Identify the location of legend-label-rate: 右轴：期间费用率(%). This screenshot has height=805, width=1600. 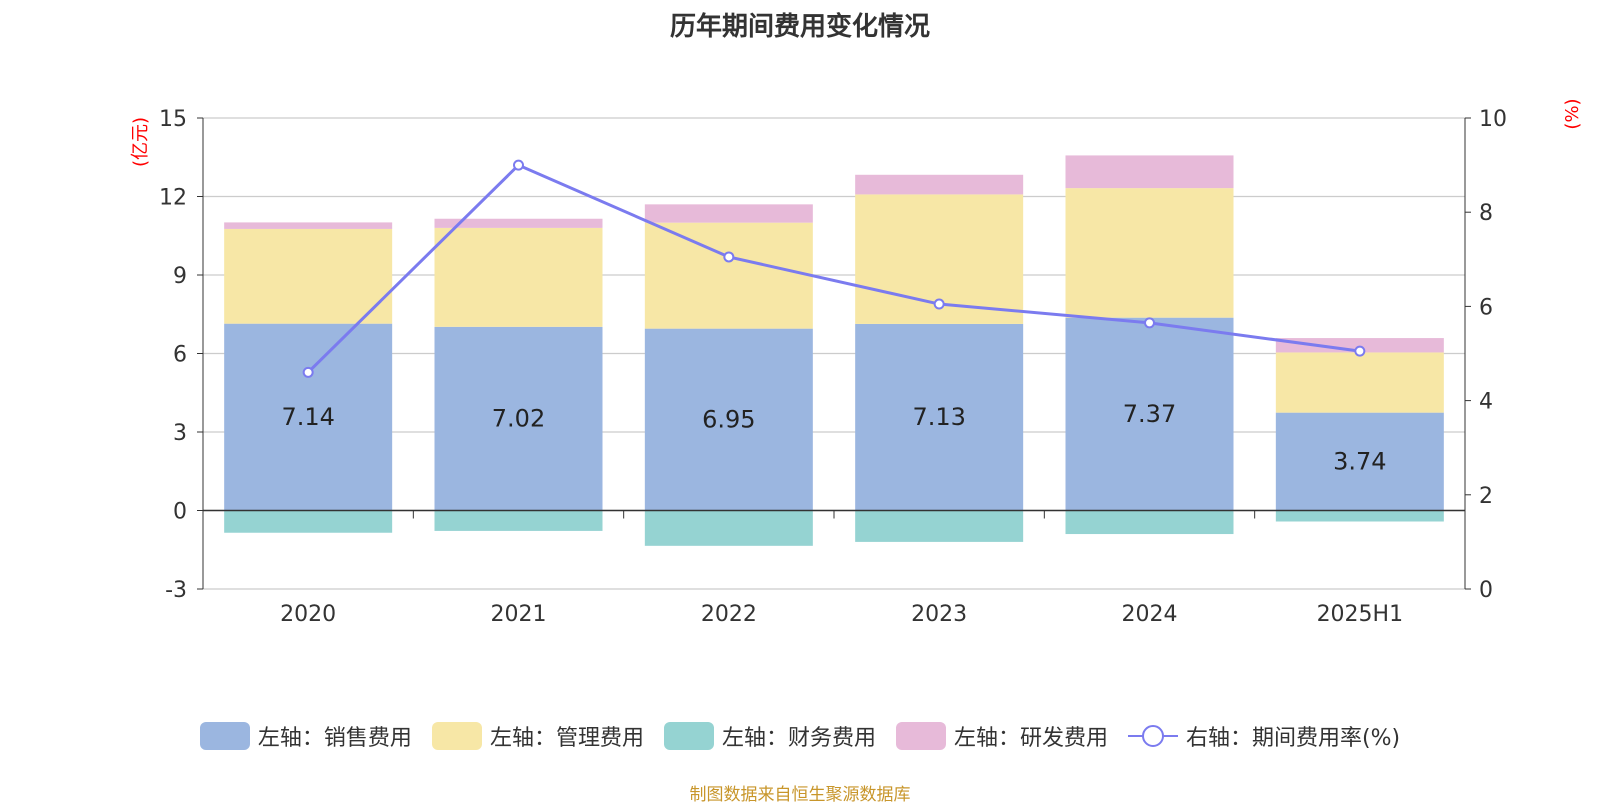
(1293, 738).